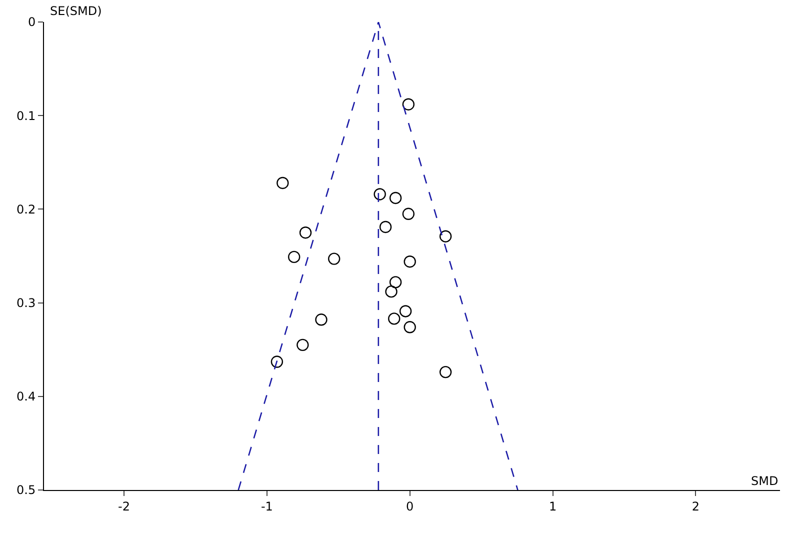 This screenshot has height=533, width=800. Describe the element at coordinates (410, 506) in the screenshot. I see `x-tick-label: 0` at that location.